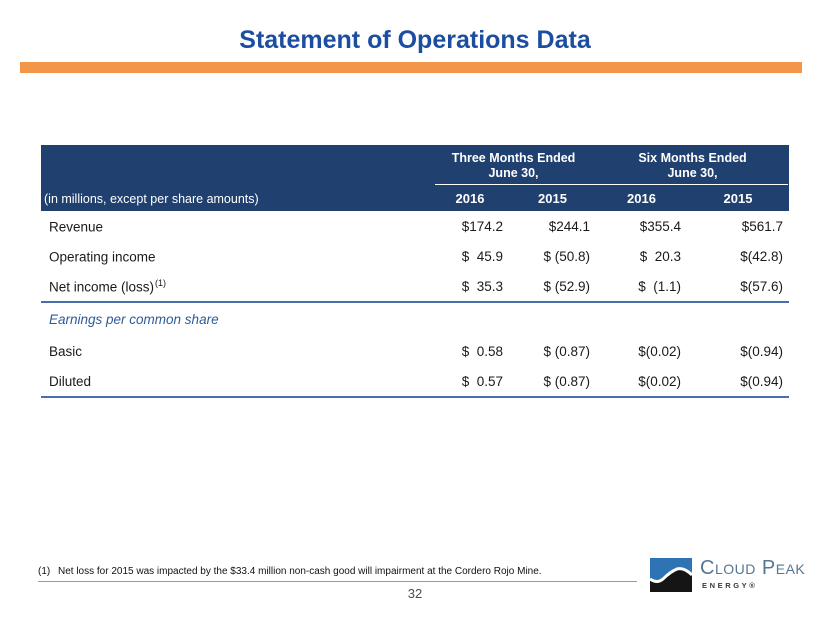 This screenshot has width=830, height=623. Describe the element at coordinates (102, 257) in the screenshot. I see `row-label: Operating income` at that location.